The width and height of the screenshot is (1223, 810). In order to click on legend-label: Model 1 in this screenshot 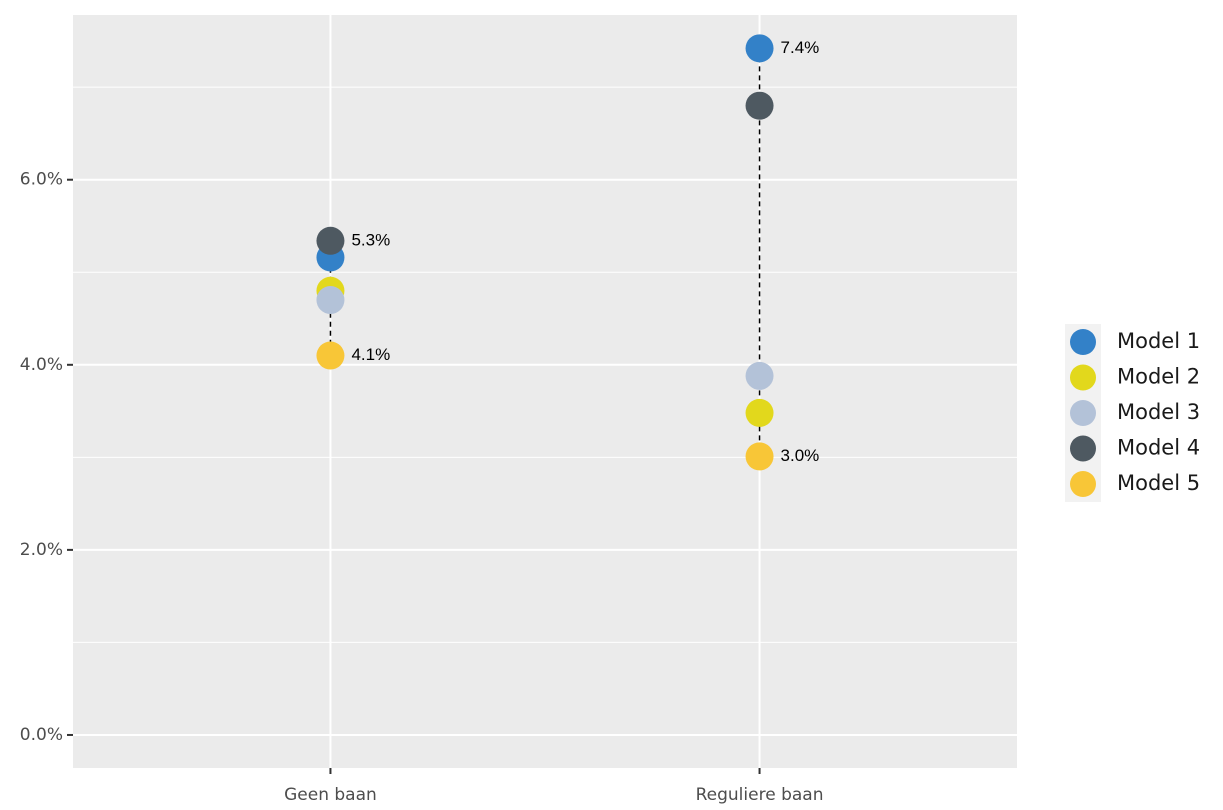, I will do `click(1158, 341)`.